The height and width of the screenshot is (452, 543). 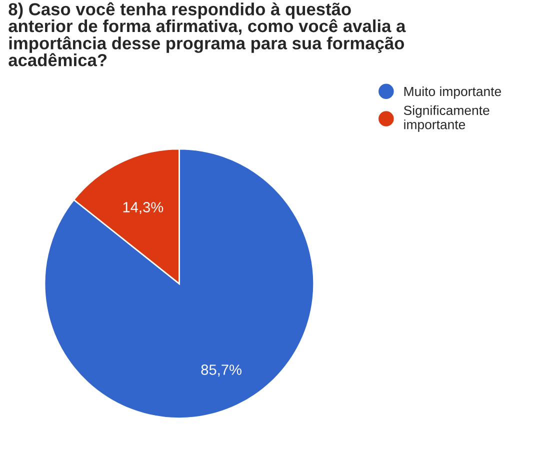 I want to click on legend-label: Muito importante, so click(x=452, y=92).